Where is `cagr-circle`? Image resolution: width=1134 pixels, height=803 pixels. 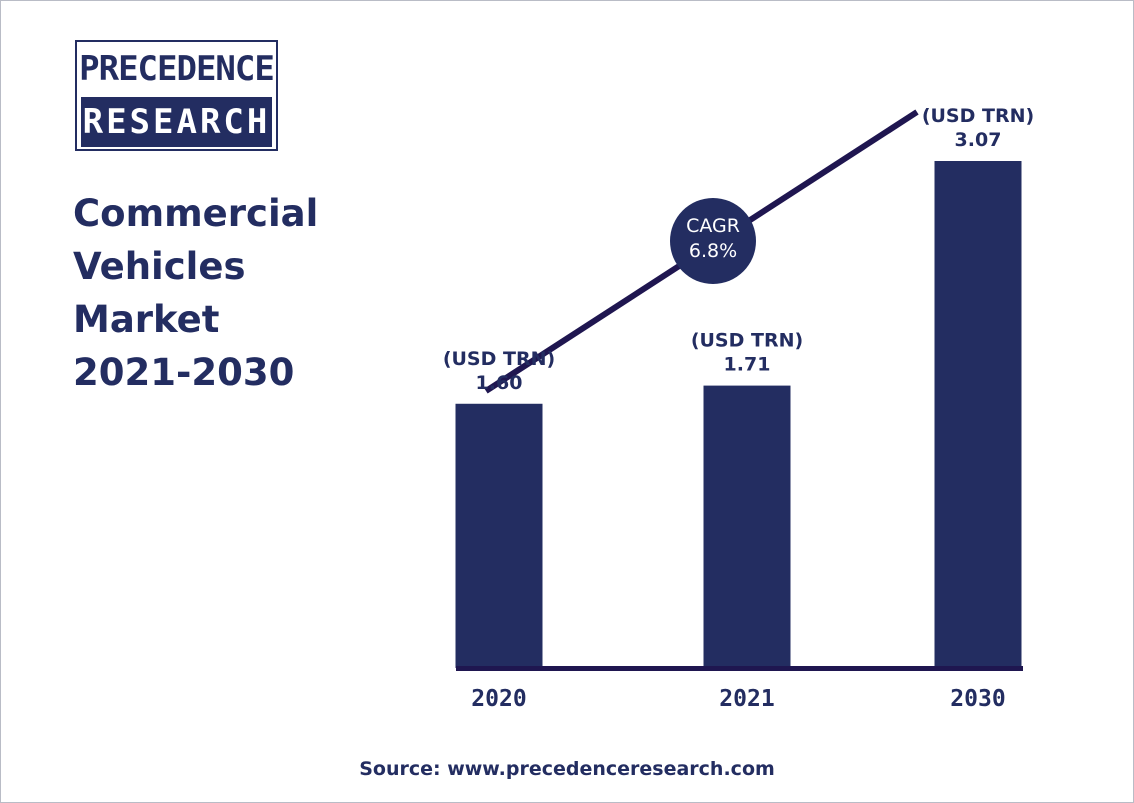 cagr-circle is located at coordinates (713, 241).